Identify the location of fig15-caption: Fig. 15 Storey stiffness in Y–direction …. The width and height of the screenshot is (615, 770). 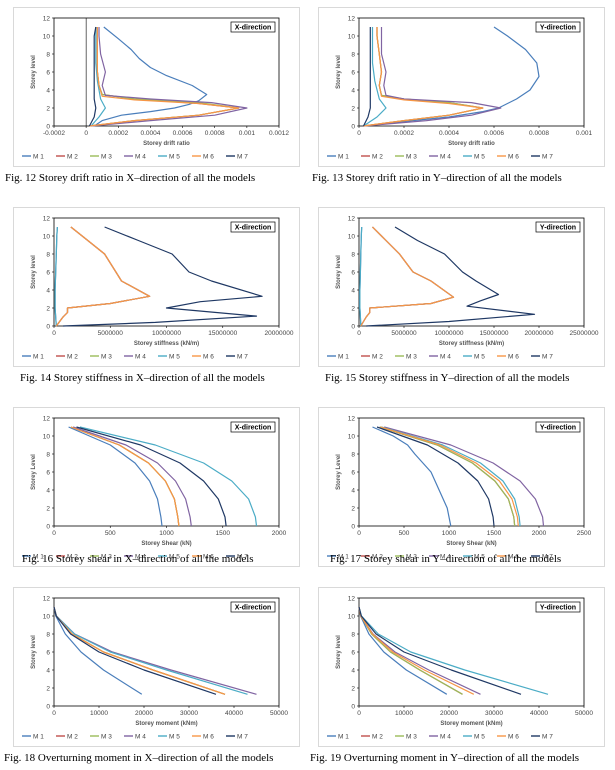
(447, 378).